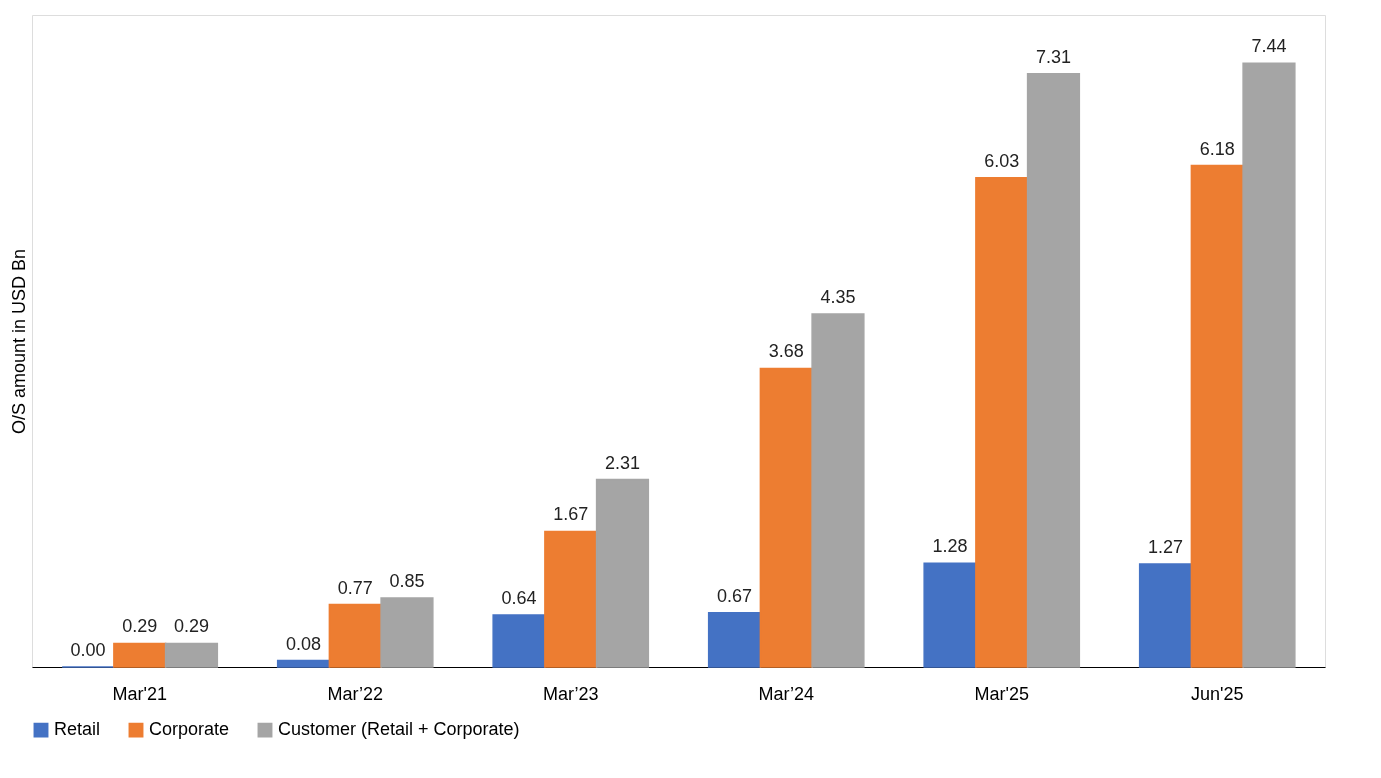 The width and height of the screenshot is (1381, 778). I want to click on x-tick-label: Mar’24, so click(786, 693).